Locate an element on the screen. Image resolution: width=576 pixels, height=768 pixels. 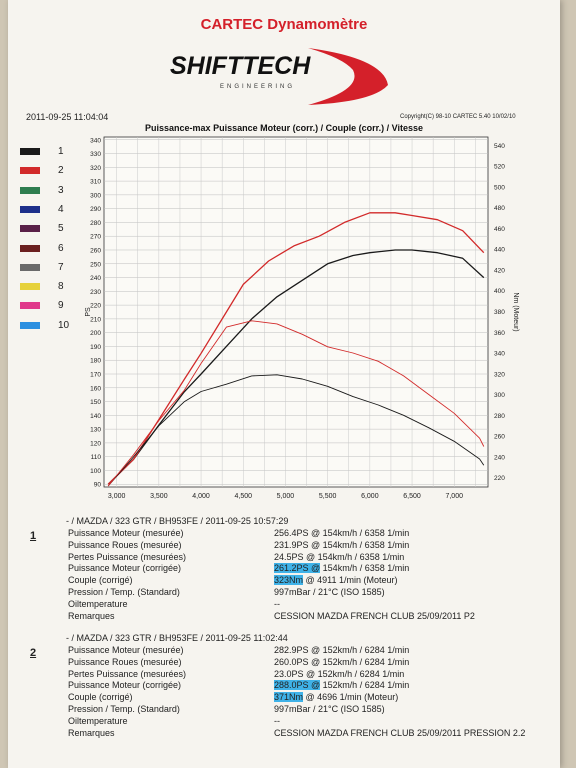
y2-tick-label: 380 is located at coordinates (499, 312).